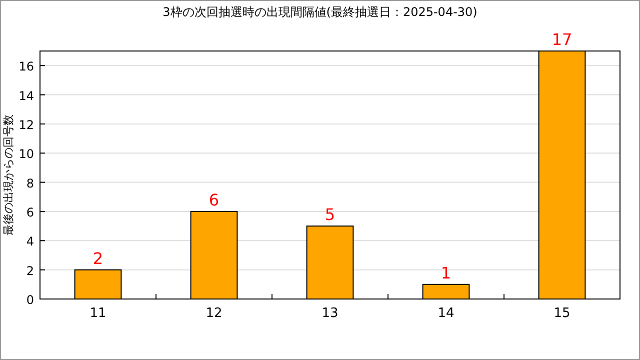 The height and width of the screenshot is (360, 640). What do you see at coordinates (30, 212) in the screenshot?
I see `y-tick-label: 6` at bounding box center [30, 212].